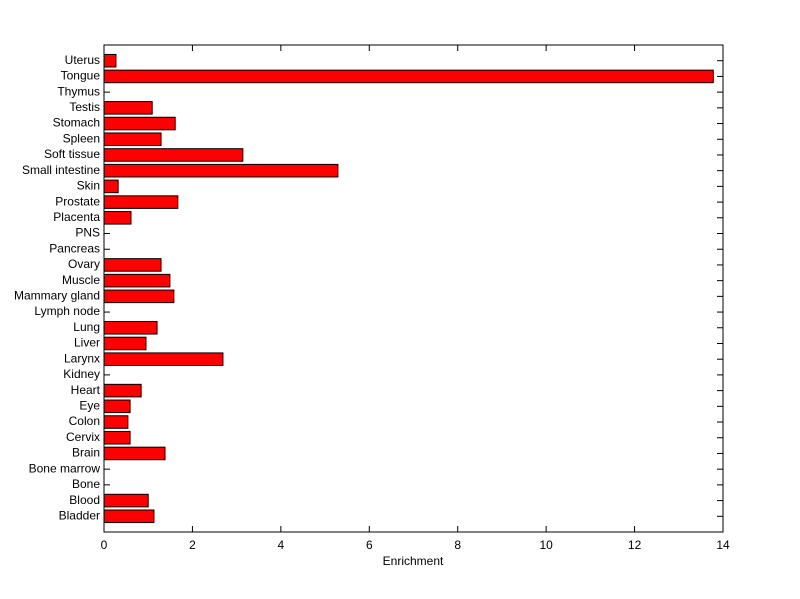 This screenshot has width=800, height=599. I want to click on y-tick-label: Liver, so click(87, 343).